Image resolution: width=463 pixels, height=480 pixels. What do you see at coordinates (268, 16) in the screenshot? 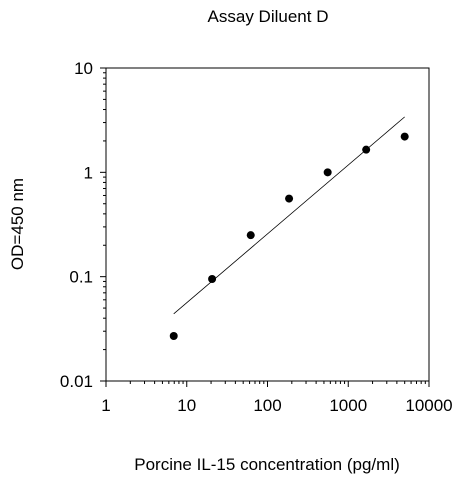
I see `chart-title: Assay Diluent D` at bounding box center [268, 16].